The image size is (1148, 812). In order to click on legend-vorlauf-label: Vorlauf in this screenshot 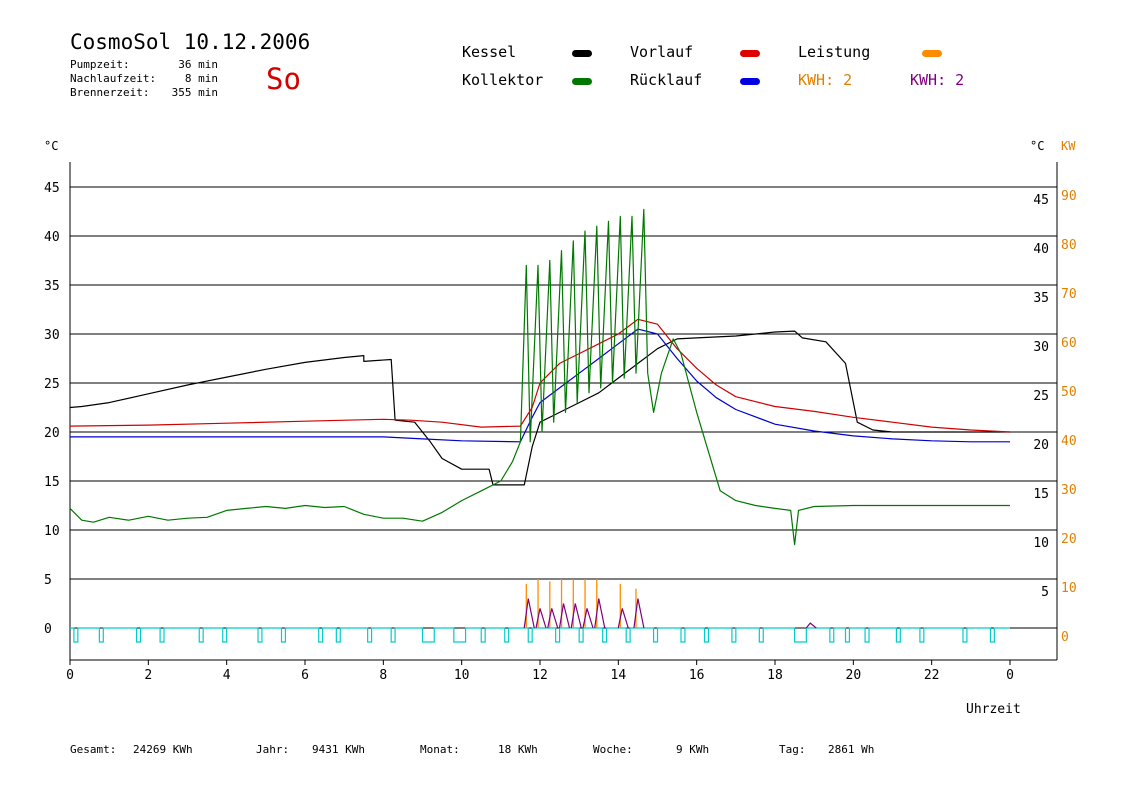, I will do `click(662, 52)`.